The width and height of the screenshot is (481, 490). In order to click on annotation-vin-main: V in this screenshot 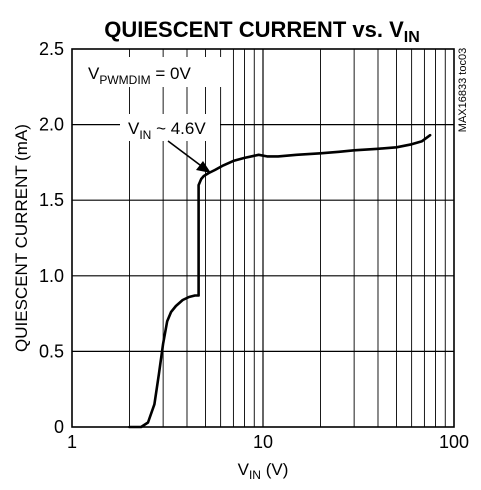, I will do `click(134, 128)`.